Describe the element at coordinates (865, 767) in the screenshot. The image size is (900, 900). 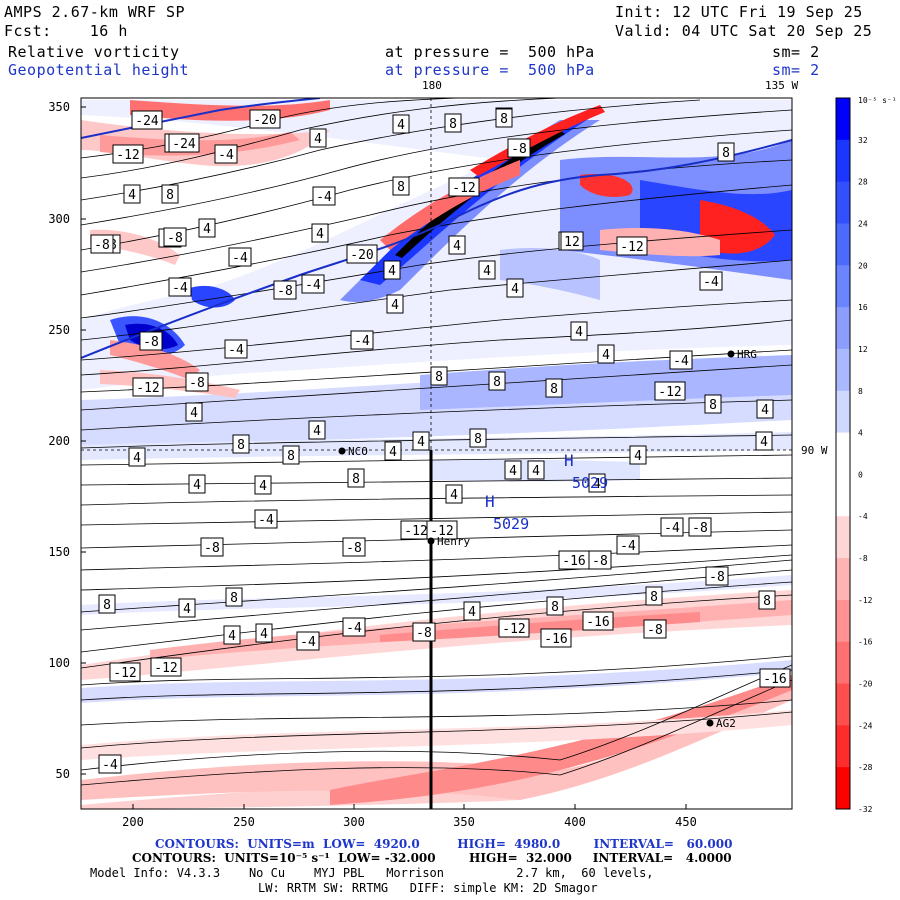
I see `colorbar-label: -28` at that location.